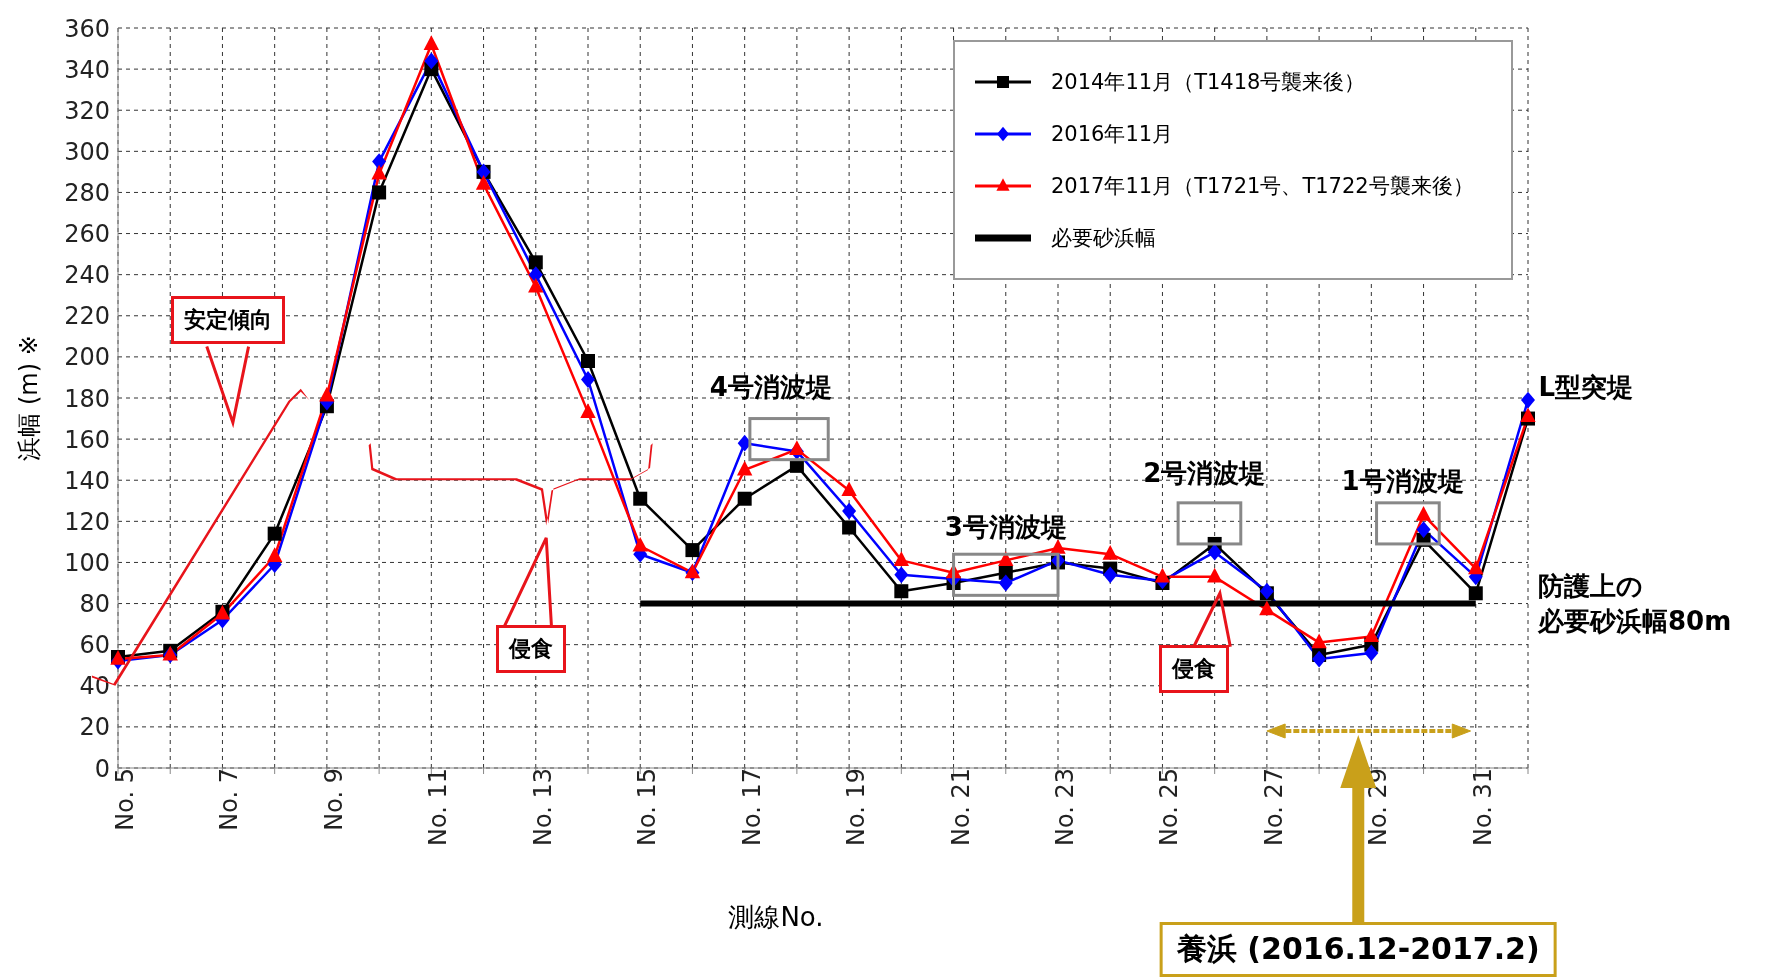 The image size is (1784, 980). I want to click on y-axis-title: 浜幅 (m) ※, so click(29, 398).